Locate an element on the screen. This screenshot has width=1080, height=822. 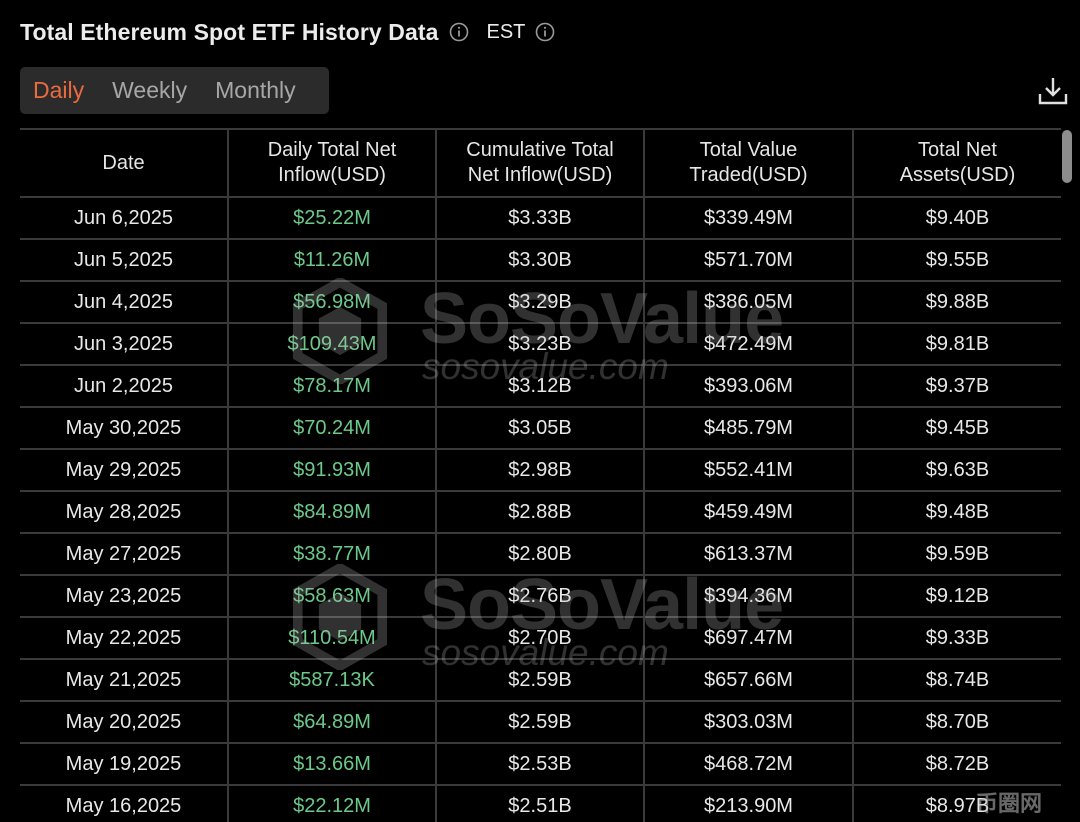
cell-daily-net-inflow: $78.17M is located at coordinates (332, 386).